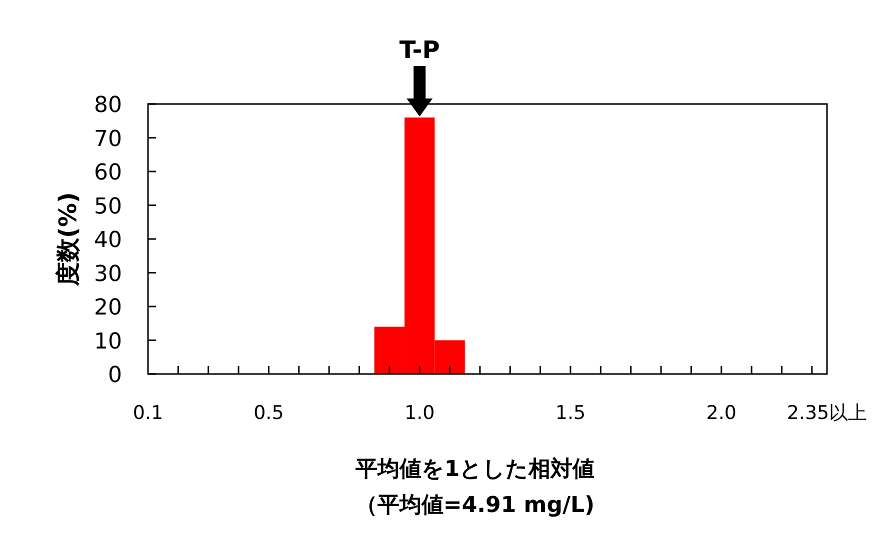  I want to click on y-tick-label: 10, so click(108, 341).